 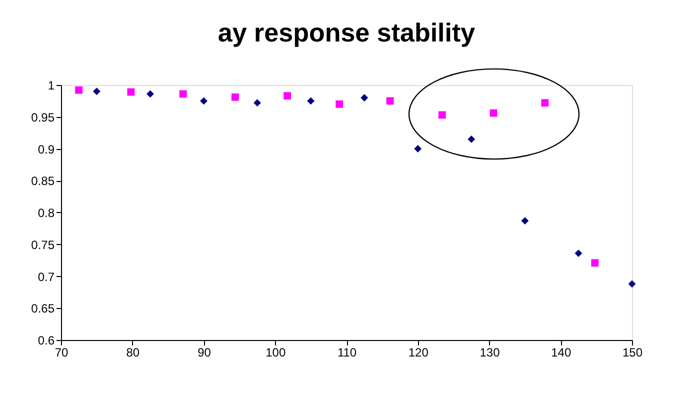 I want to click on y-tick-label: 1, so click(x=51, y=85).